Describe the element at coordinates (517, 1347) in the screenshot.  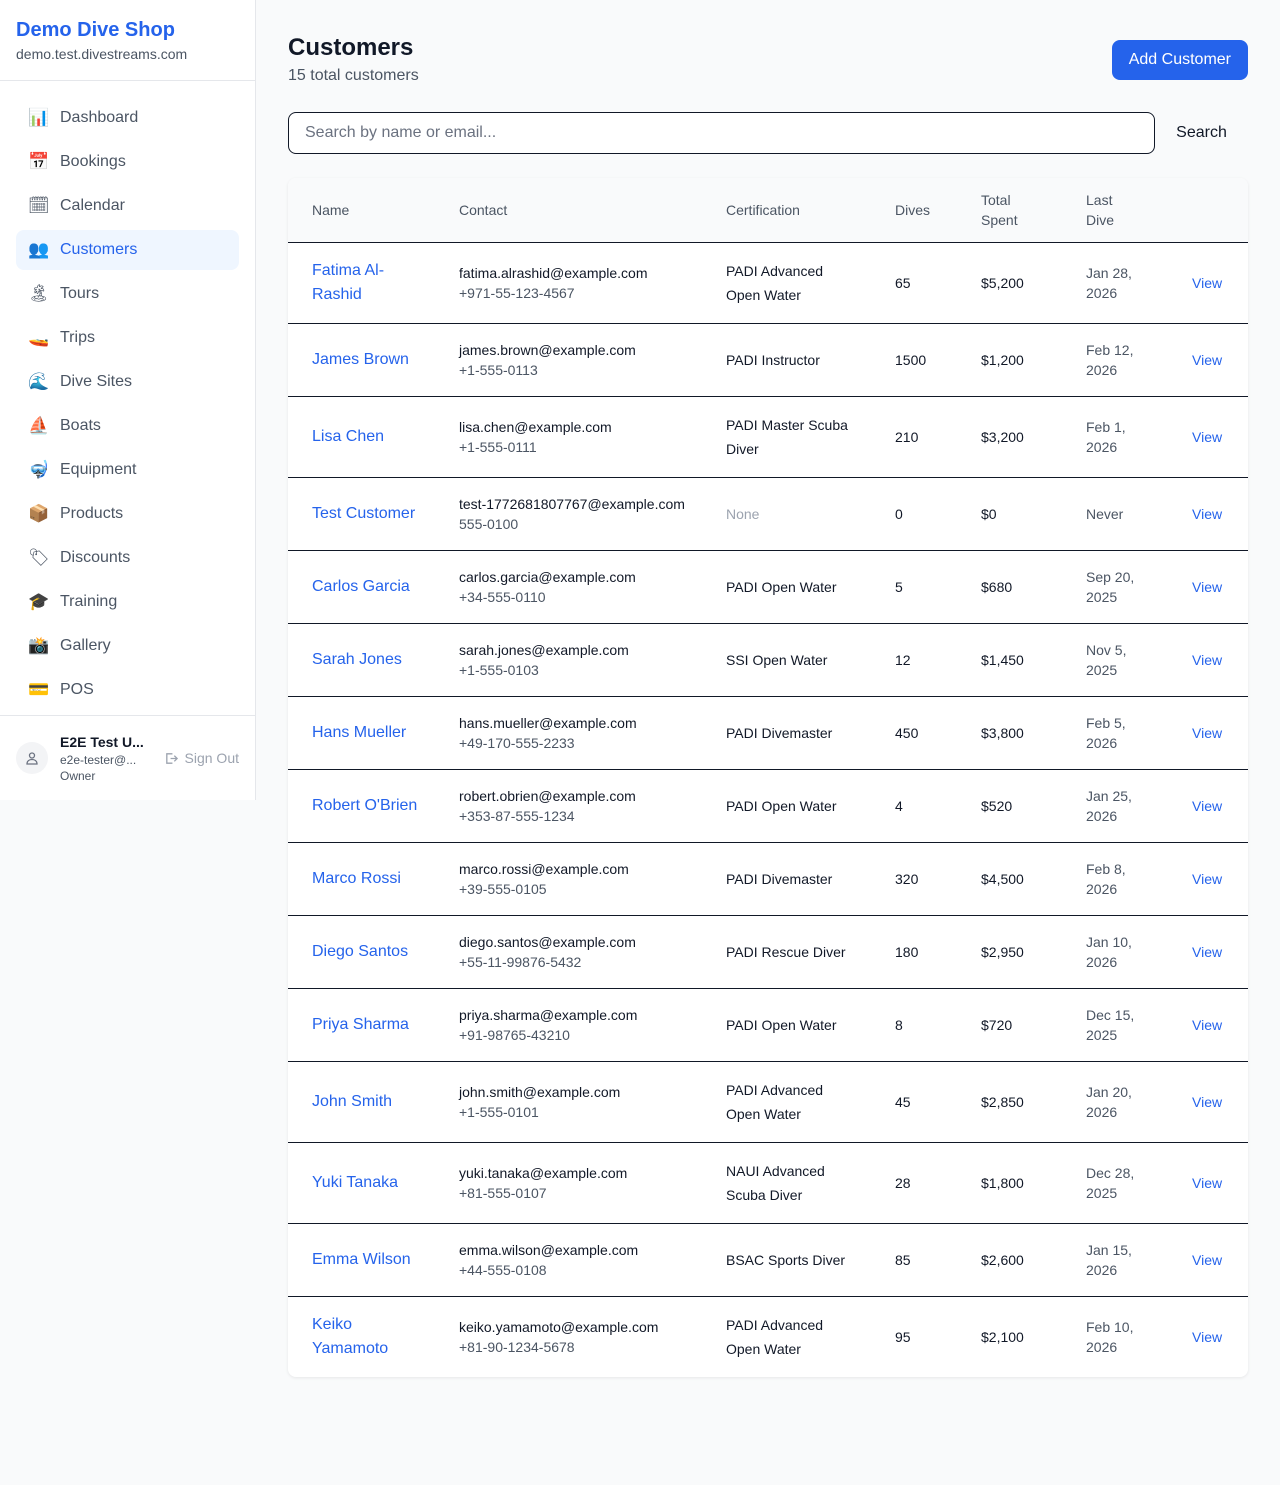
I see `customer-phone: +81-90-1234-5678` at that location.